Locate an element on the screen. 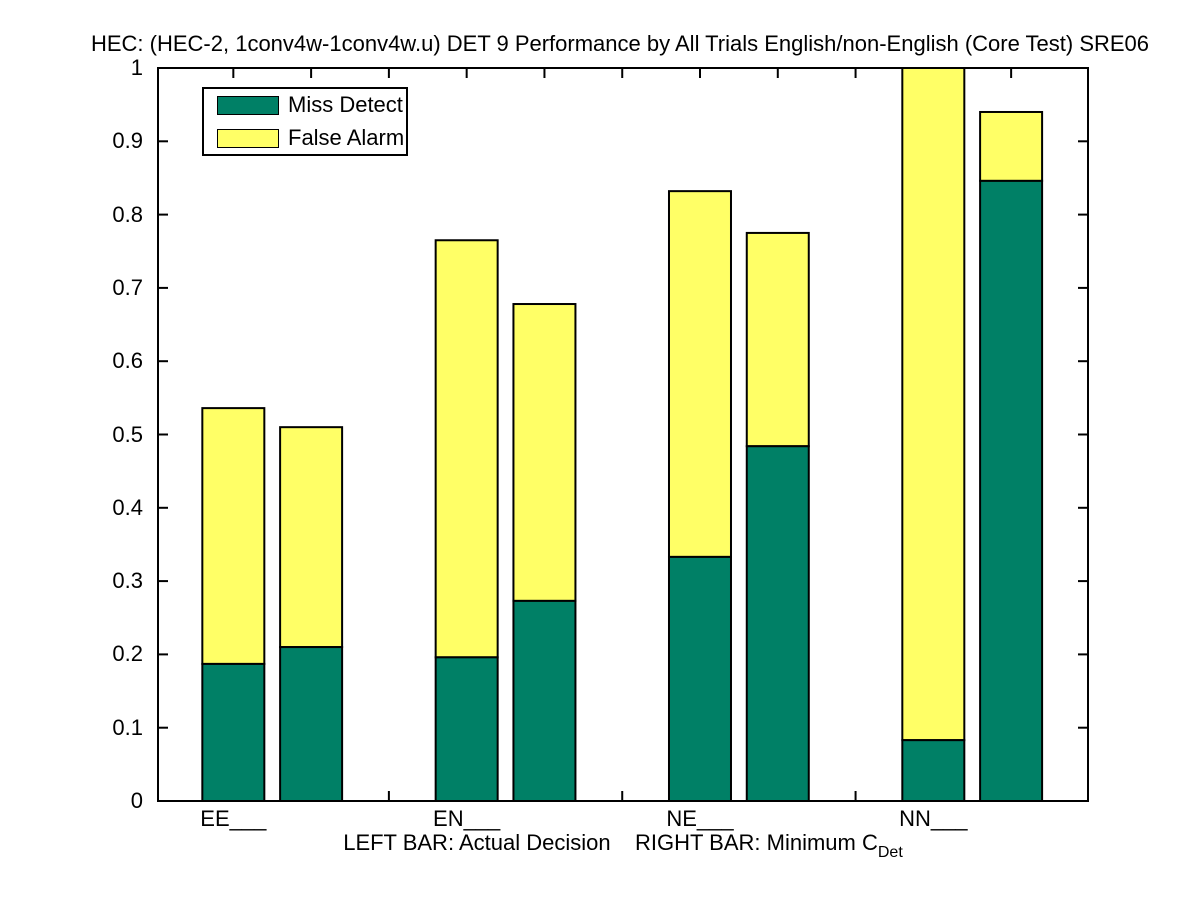 The width and height of the screenshot is (1201, 900). legend: Miss Detect False Alarm is located at coordinates (305, 121).